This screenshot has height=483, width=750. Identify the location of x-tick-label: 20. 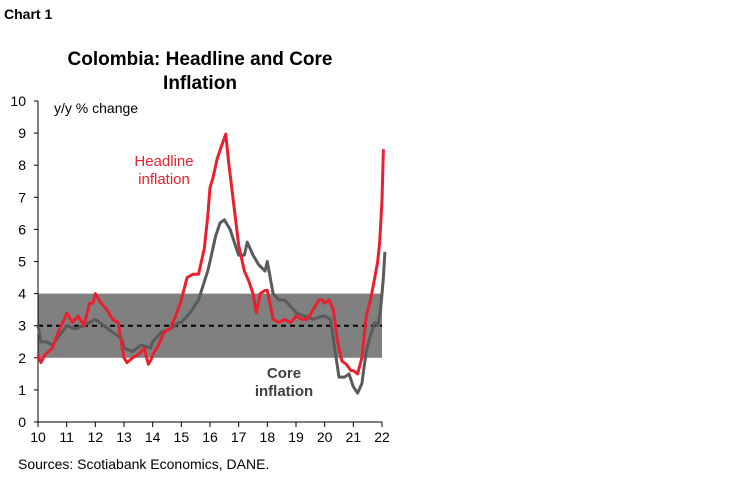
(325, 437).